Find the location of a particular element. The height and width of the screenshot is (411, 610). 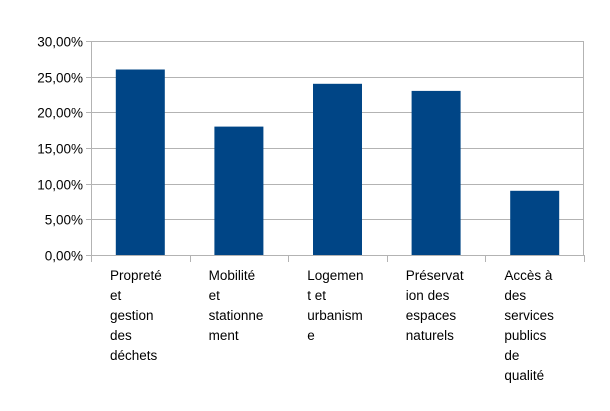

x-tick-label: Mobilité et stationne ment is located at coordinates (236, 305).